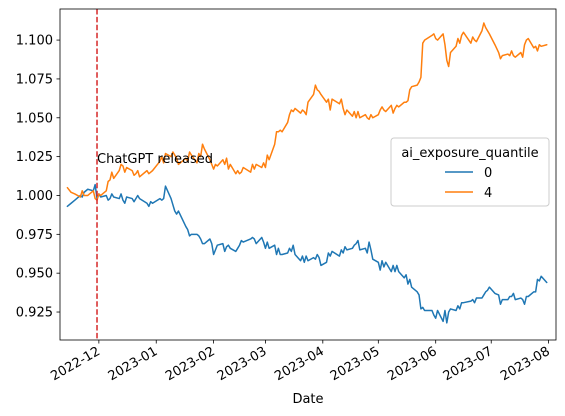  What do you see at coordinates (34, 235) in the screenshot?
I see `y-tick-label: 0.975` at bounding box center [34, 235].